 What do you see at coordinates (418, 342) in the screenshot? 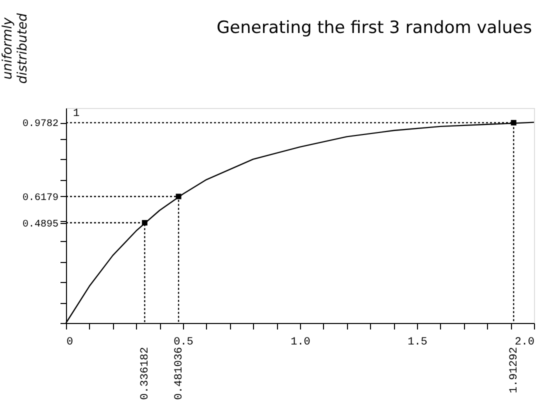
I see `x-tick-label: 1.5` at bounding box center [418, 342].